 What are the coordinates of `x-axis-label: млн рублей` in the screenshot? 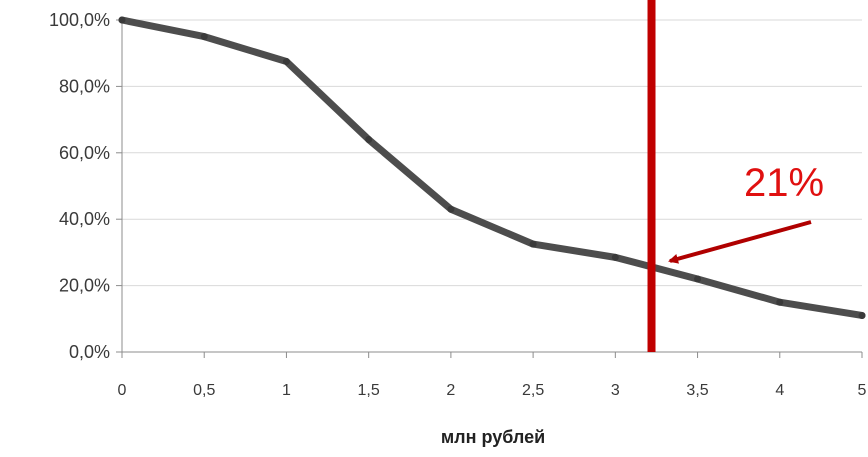 It's located at (493, 437).